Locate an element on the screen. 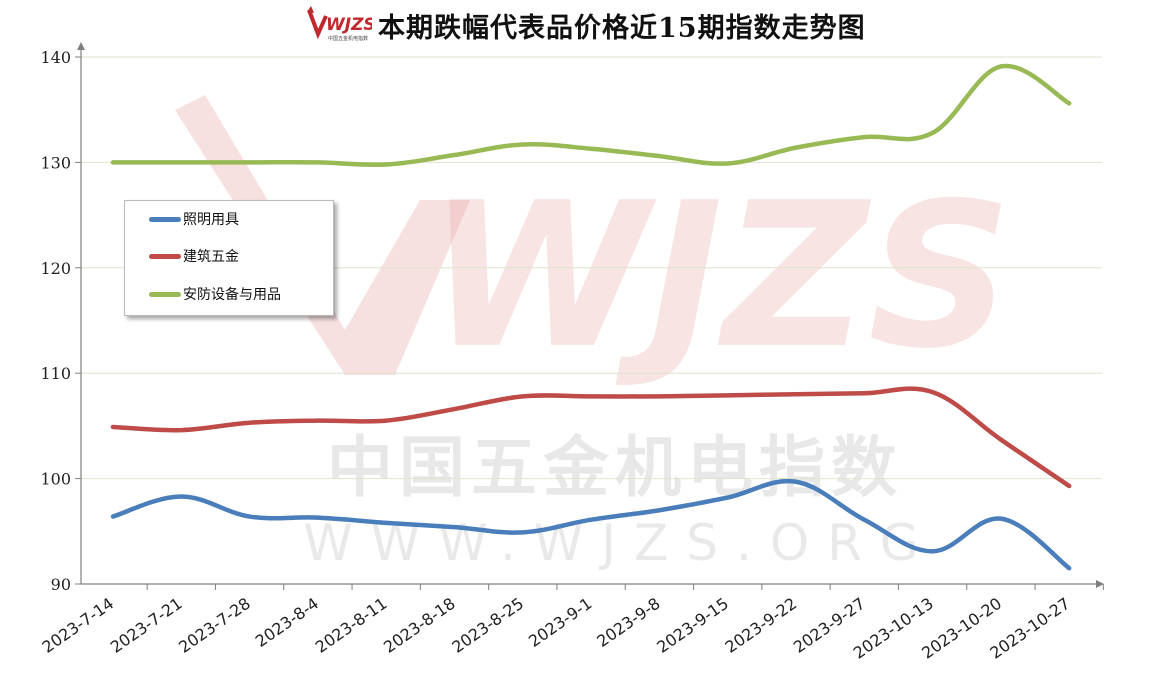 This screenshot has width=1163, height=684. x-tick-label: 2023-7-28 is located at coordinates (214, 625).